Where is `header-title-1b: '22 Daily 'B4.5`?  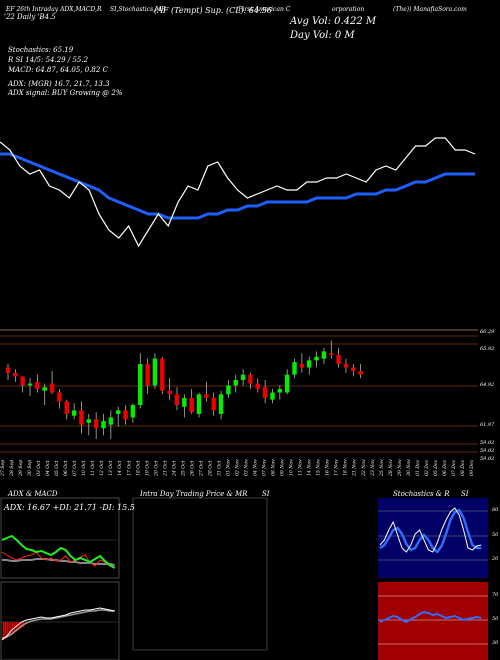 header-title-1b: '22 Daily 'B4.5 is located at coordinates (30, 17).